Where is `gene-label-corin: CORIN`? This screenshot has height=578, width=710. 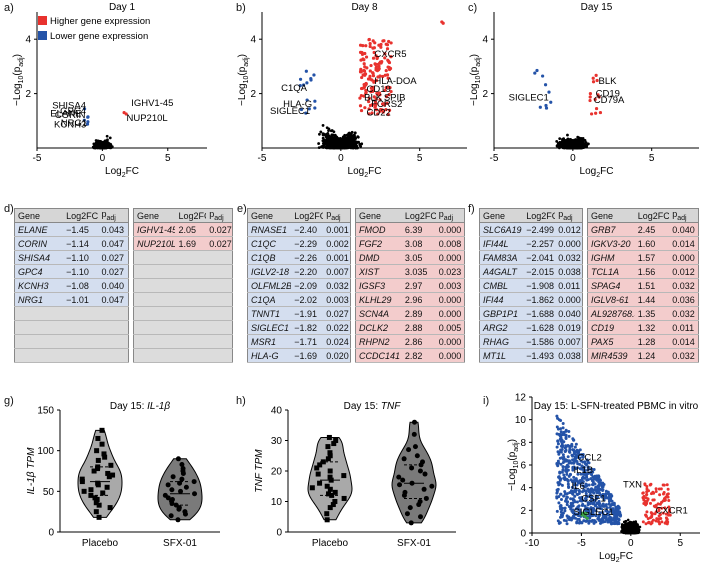
gene-label-corin: CORIN is located at coordinates (70, 115).